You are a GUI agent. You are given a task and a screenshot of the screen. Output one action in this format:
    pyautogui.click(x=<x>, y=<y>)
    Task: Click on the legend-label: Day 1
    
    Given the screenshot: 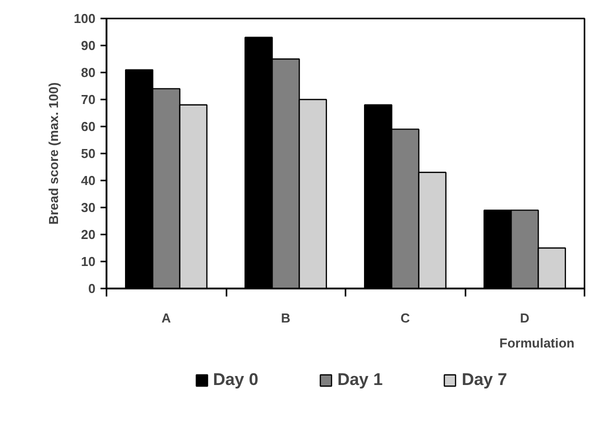 What is the action you would take?
    pyautogui.click(x=360, y=380)
    